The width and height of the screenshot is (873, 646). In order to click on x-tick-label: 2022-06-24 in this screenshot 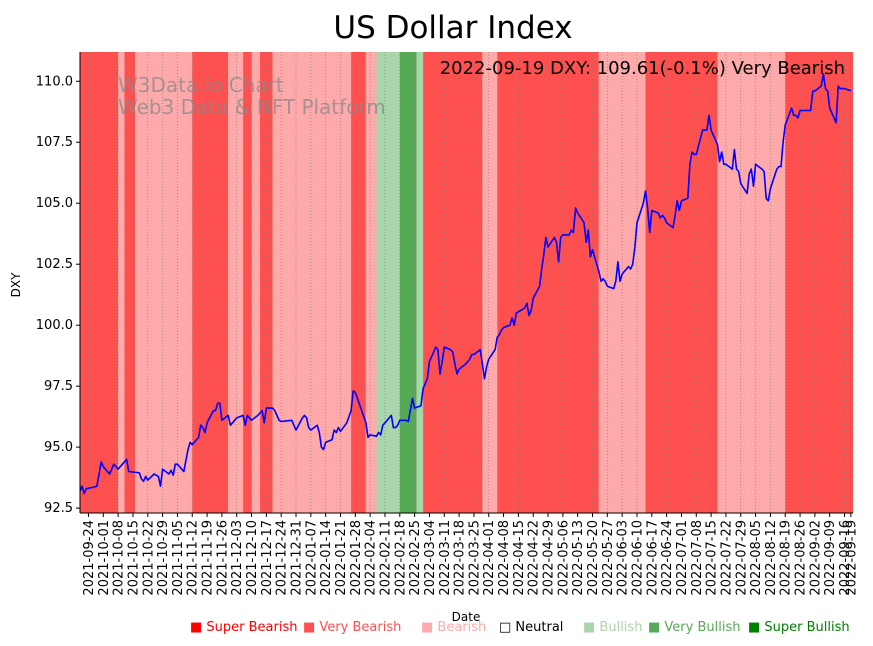, I will do `click(667, 558)`.